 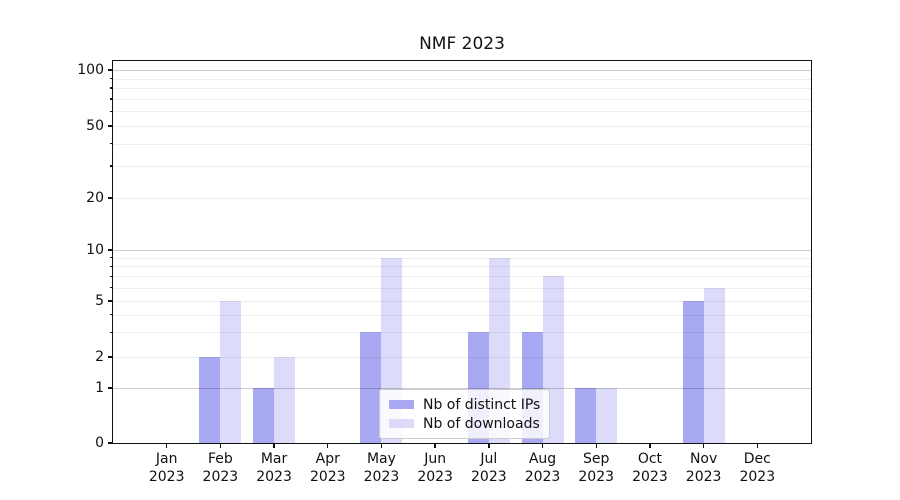 I want to click on y-tick-label: 1, so click(x=99, y=388).